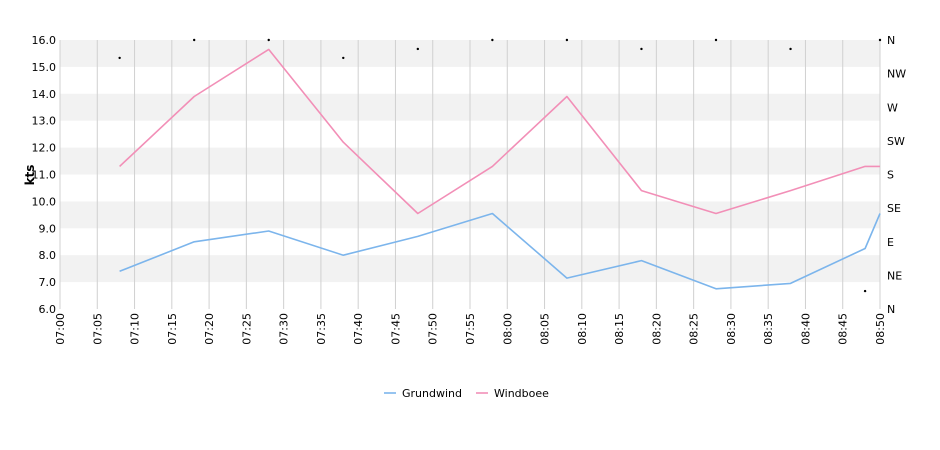  I want to click on y-tick-label: 14.0, so click(44, 94).